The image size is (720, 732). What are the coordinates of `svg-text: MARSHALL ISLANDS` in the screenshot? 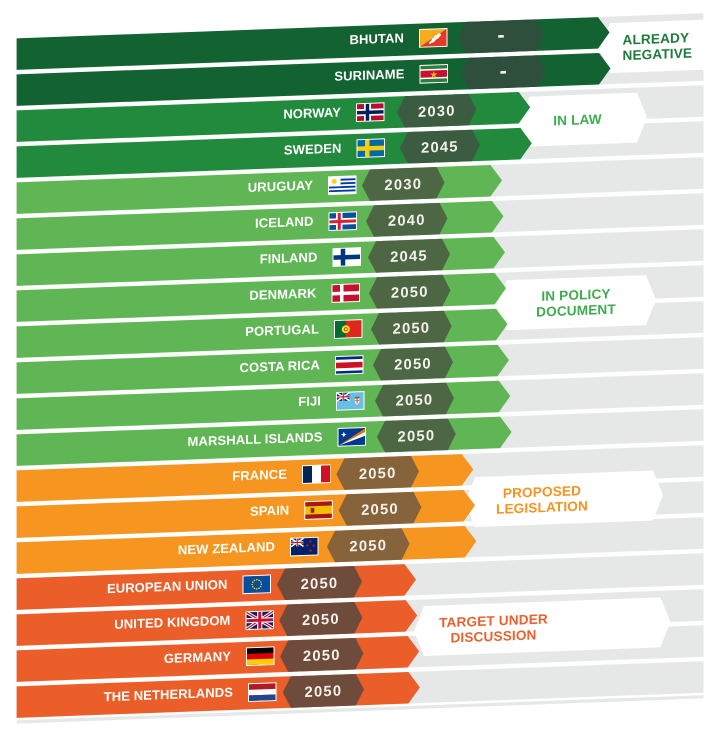 It's located at (255, 439).